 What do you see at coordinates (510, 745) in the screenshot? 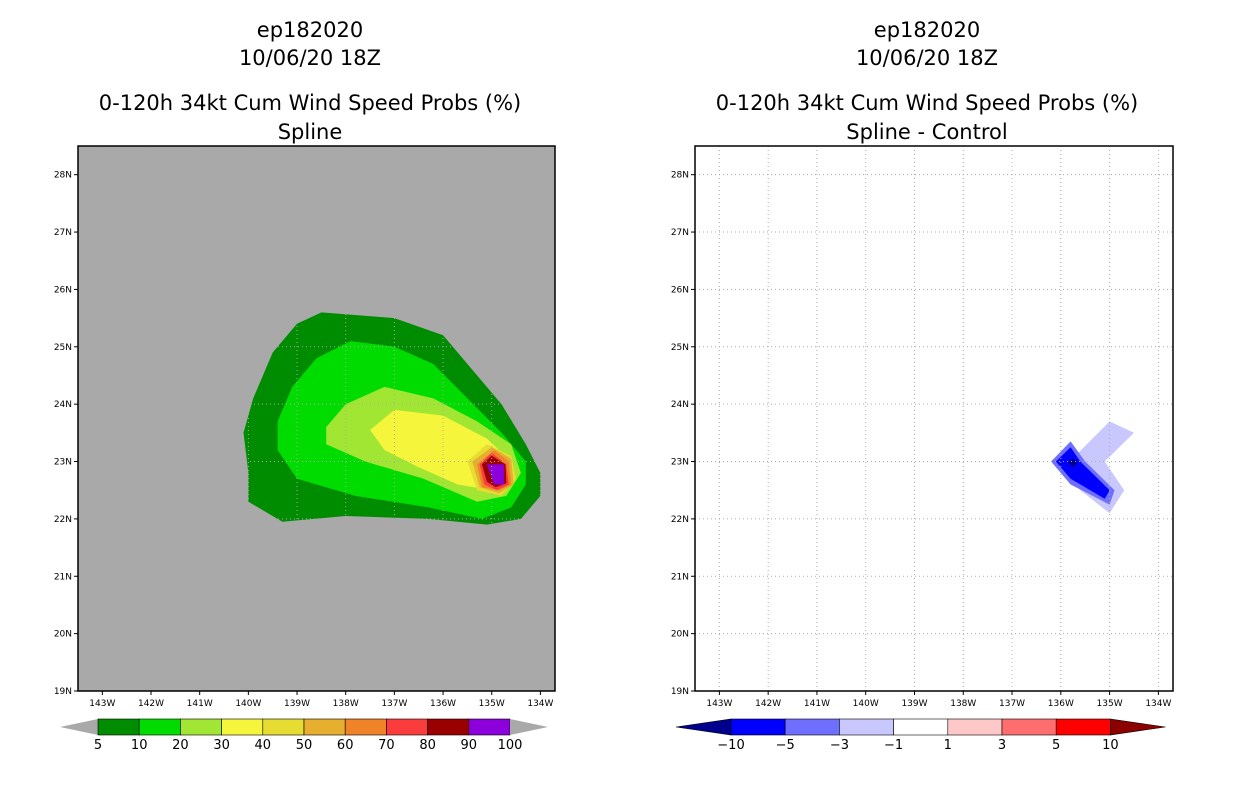
I see `colorbar-label: 100` at bounding box center [510, 745].